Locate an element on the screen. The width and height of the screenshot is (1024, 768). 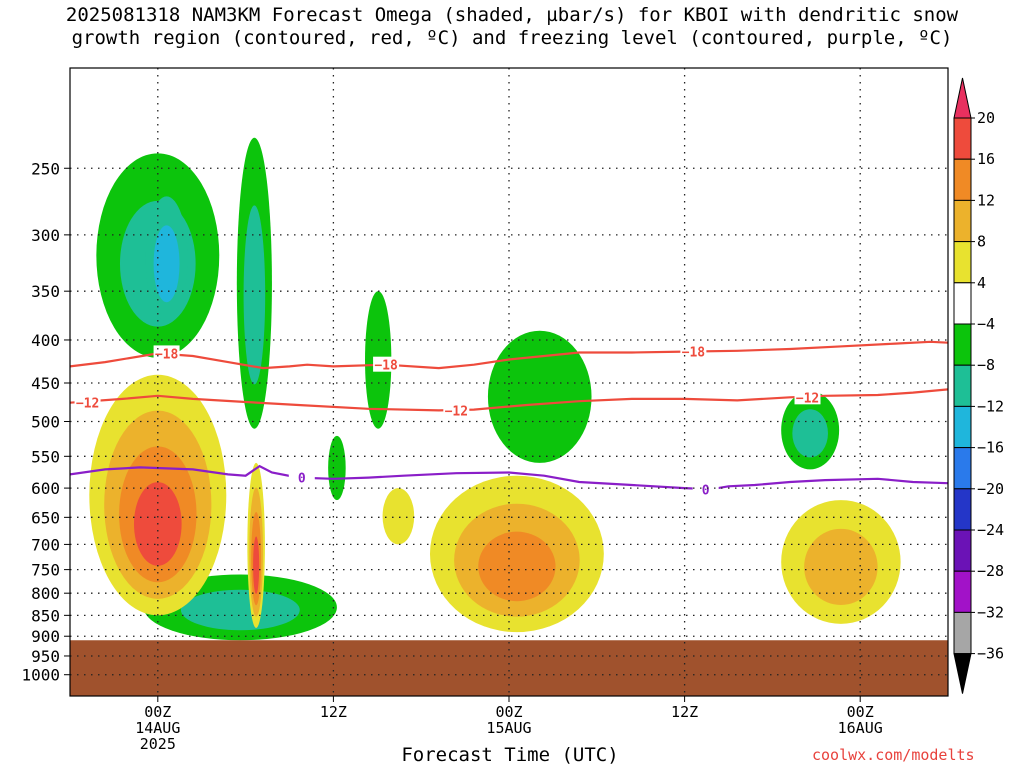
x-axis-label: Forecast Time (UTC) is located at coordinates (510, 755).